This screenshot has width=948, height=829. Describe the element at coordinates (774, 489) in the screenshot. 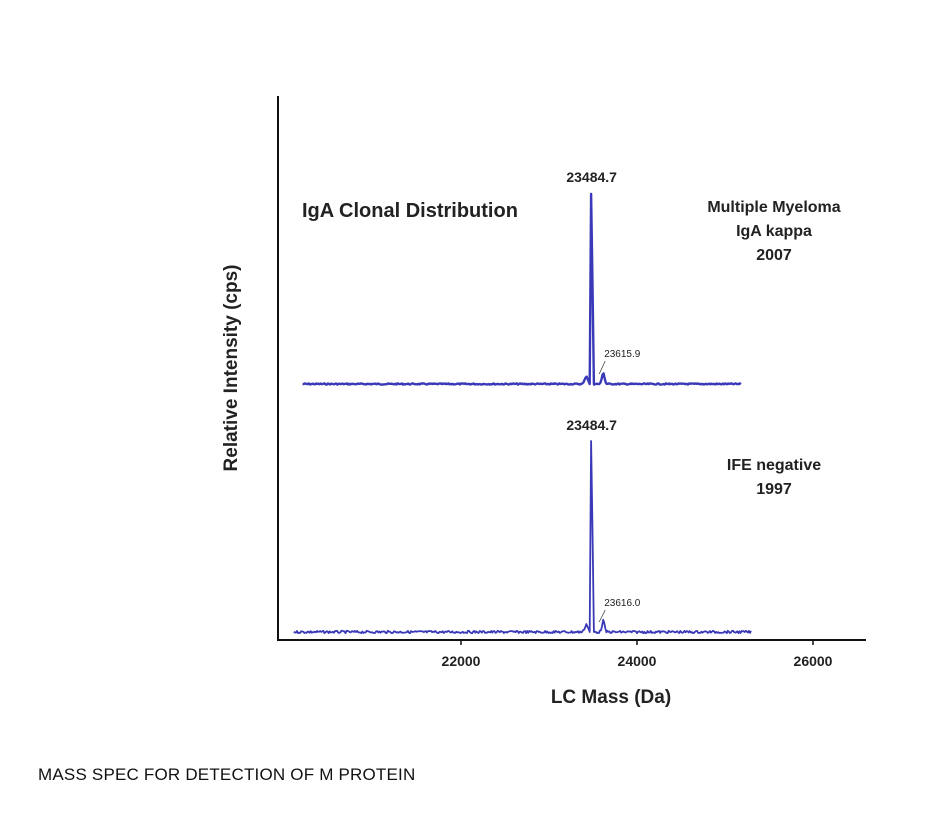

I see `series-label: 1997` at that location.